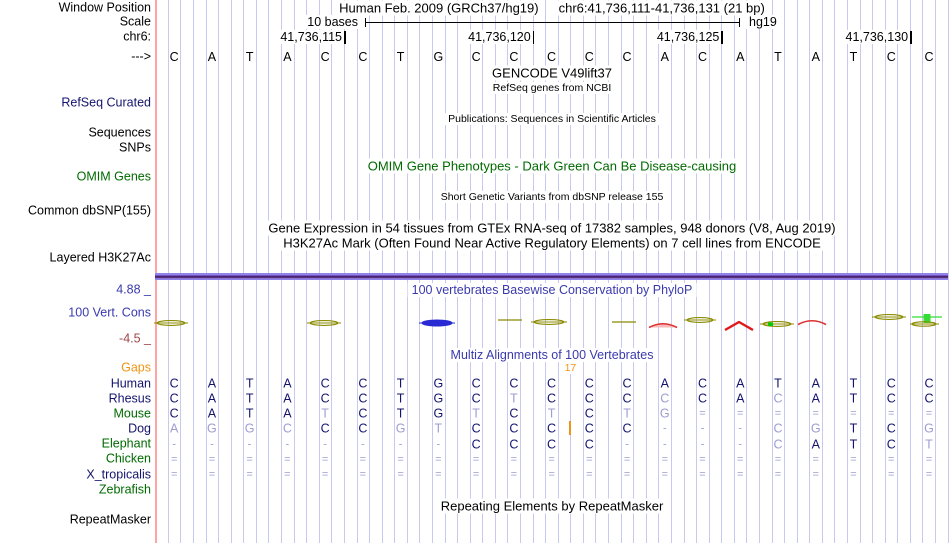  Describe the element at coordinates (76, 37) in the screenshot. I see `left-label-chr6: chr6:` at that location.